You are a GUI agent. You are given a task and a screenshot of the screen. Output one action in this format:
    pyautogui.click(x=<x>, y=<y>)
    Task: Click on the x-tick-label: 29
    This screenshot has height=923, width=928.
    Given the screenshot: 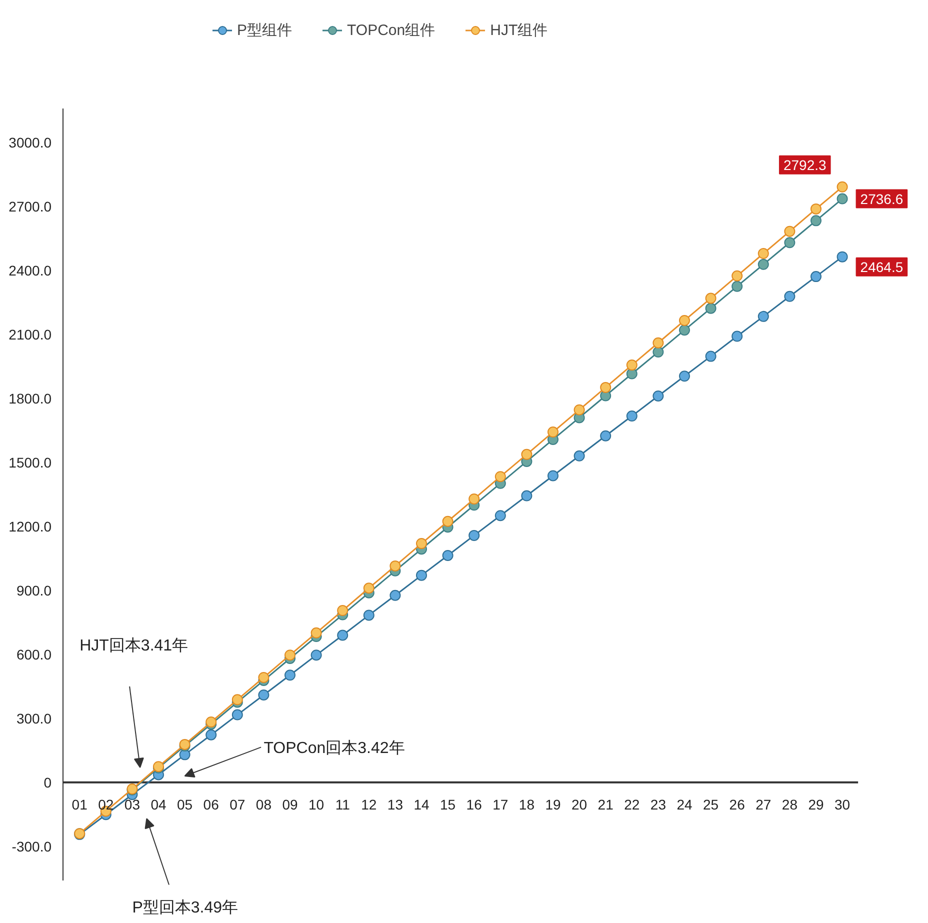 What is the action you would take?
    pyautogui.click(x=816, y=804)
    